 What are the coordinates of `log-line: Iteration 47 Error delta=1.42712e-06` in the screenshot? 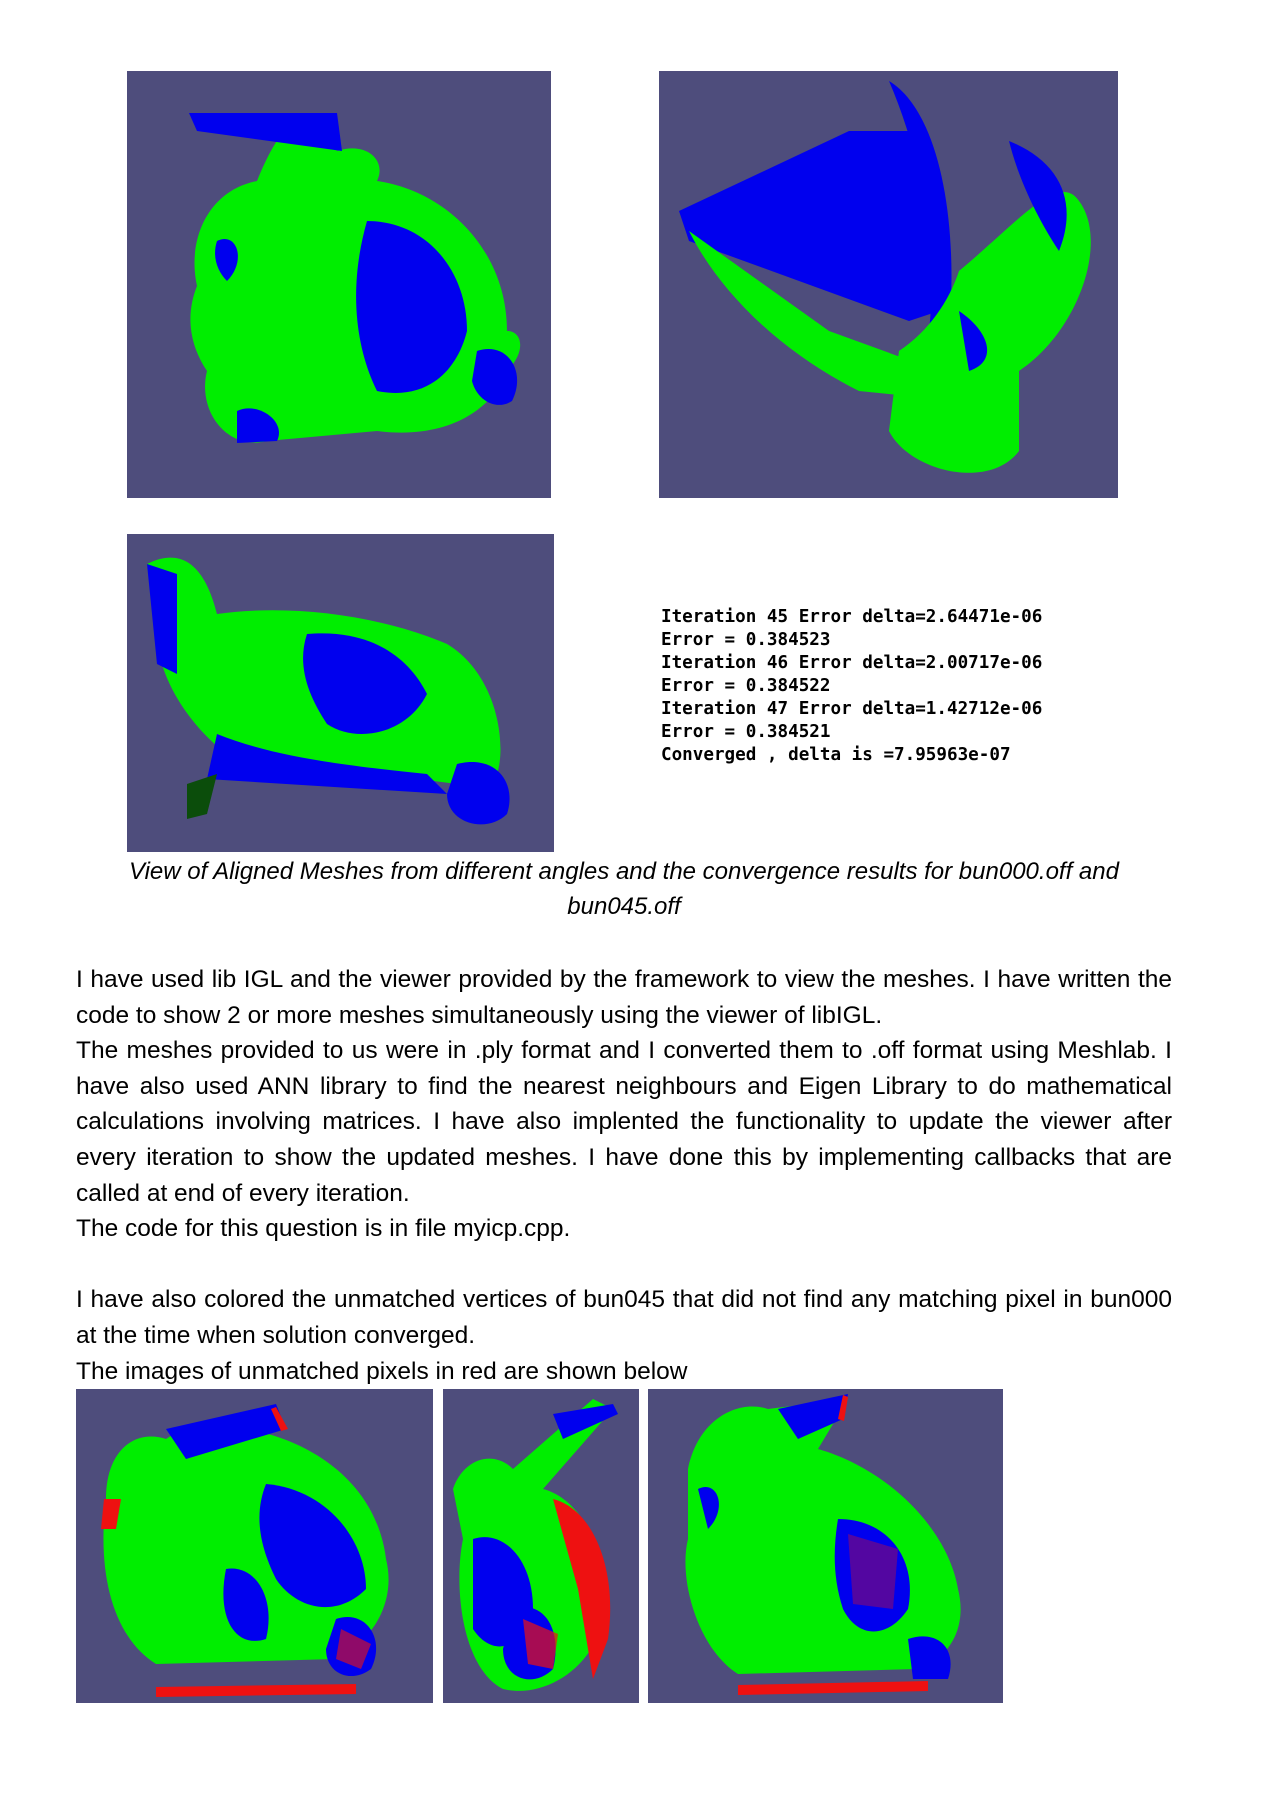 It's located at (852, 709).